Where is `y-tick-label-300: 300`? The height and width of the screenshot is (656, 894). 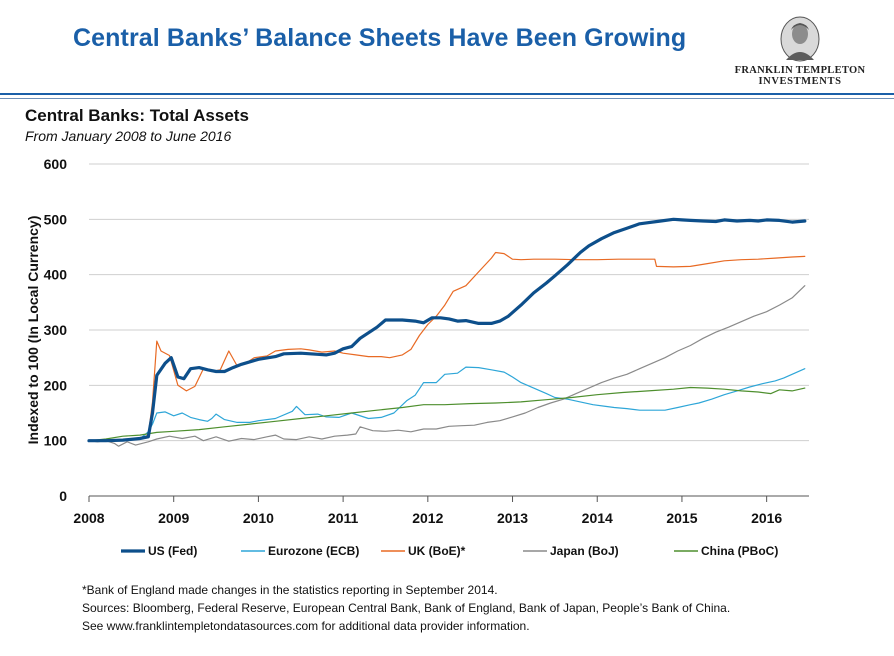 y-tick-label-300: 300 is located at coordinates (56, 330).